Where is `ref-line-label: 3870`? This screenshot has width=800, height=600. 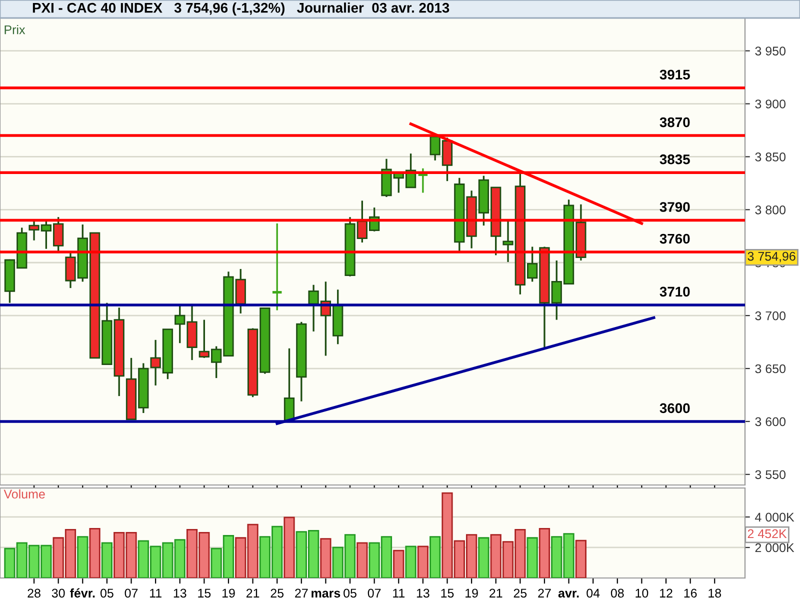 ref-line-label: 3870 is located at coordinates (675, 122).